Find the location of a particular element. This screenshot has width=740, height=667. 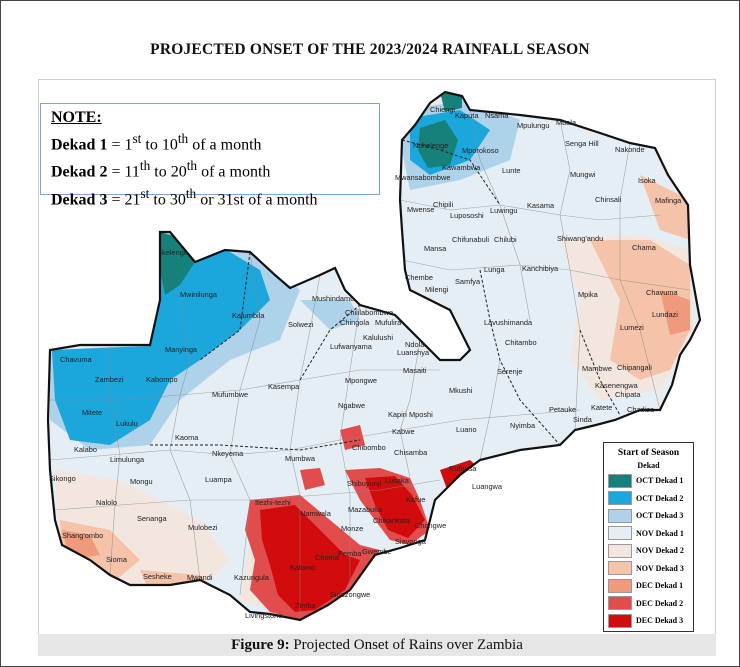

place-label: Livingstone is located at coordinates (263, 615).